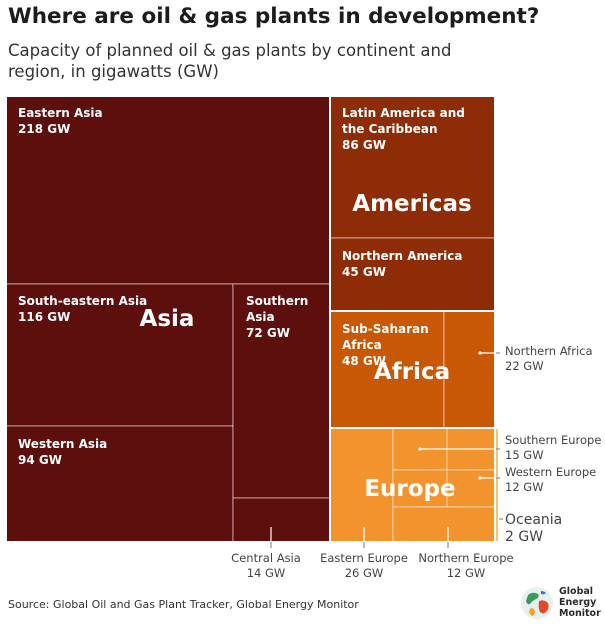  I want to click on label-western-asia-name: Western Asia, so click(62, 444).